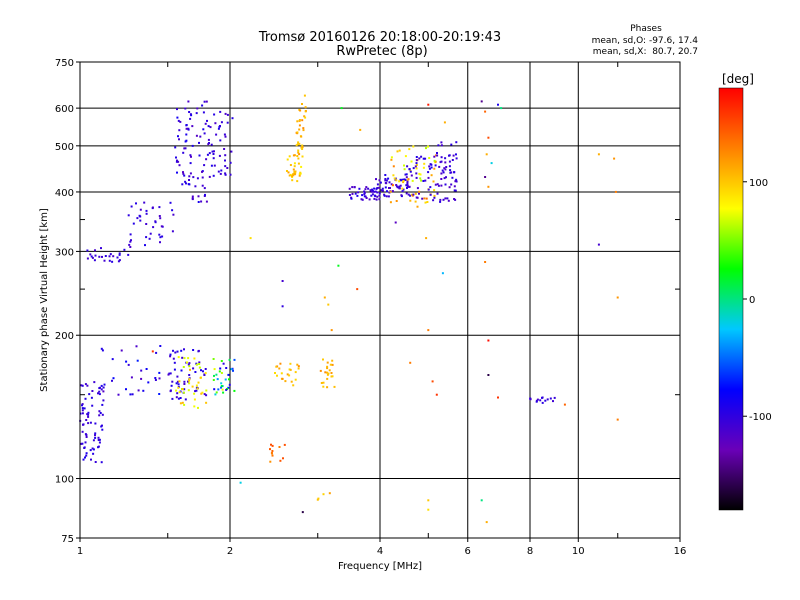  What do you see at coordinates (680, 551) in the screenshot?
I see `x-tick-label: 16` at bounding box center [680, 551].